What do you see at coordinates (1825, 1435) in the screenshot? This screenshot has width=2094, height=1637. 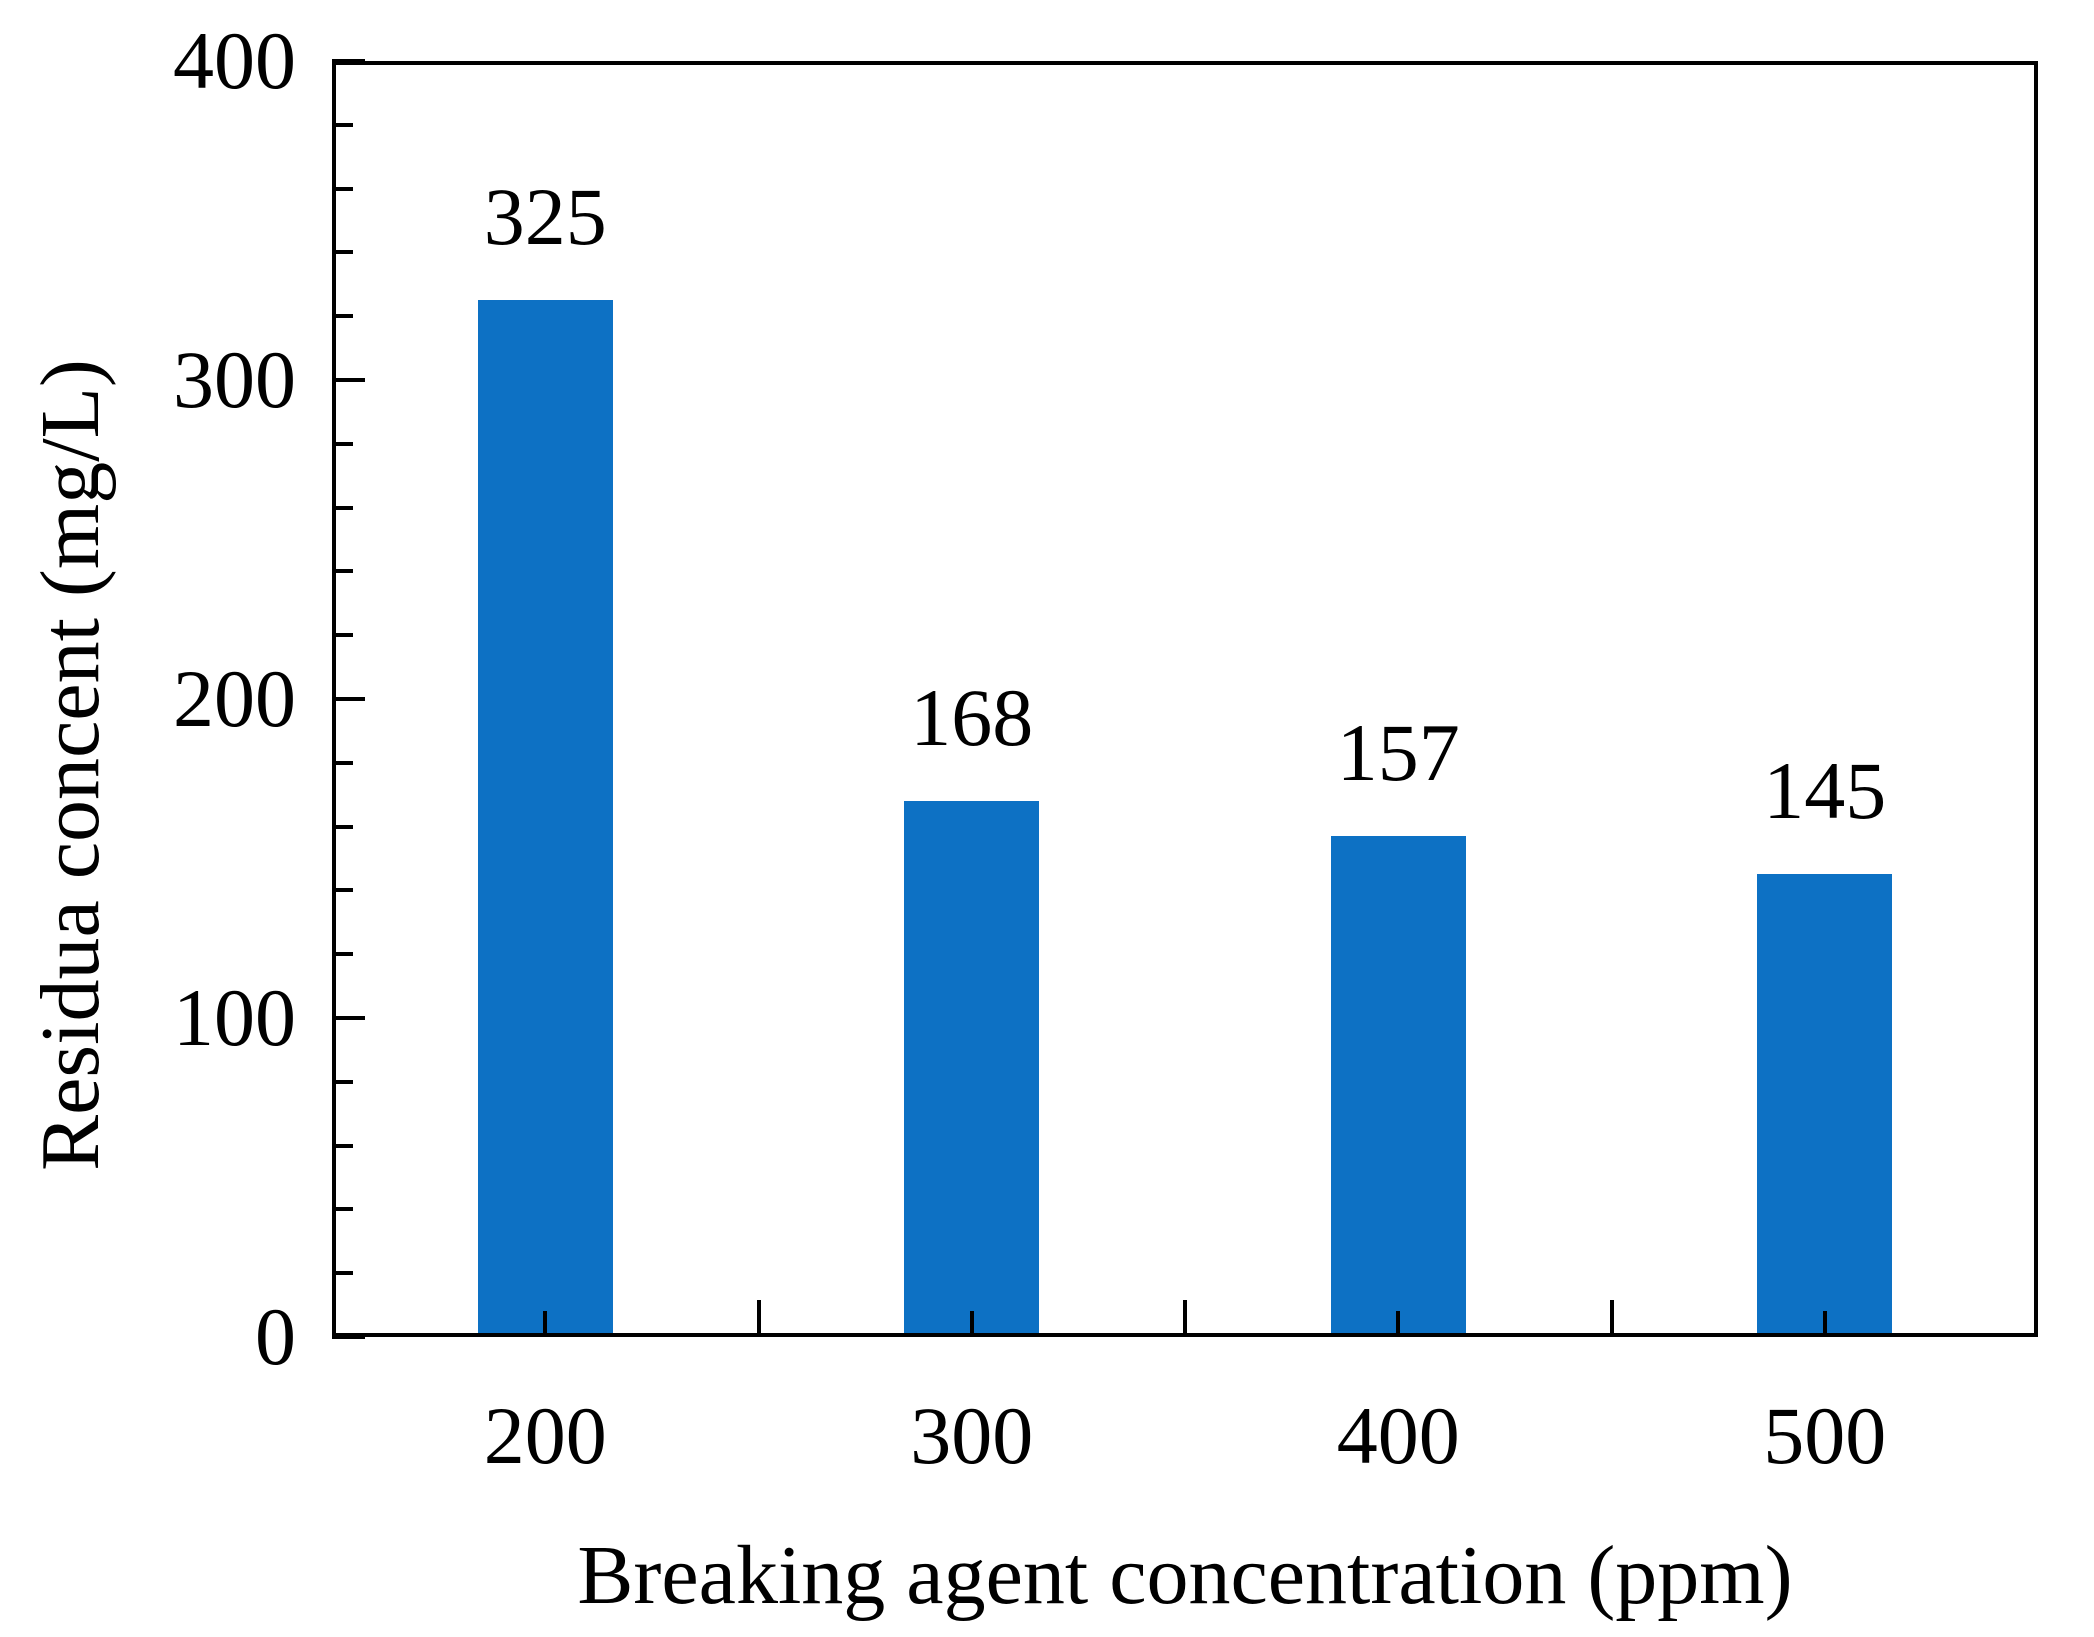 I see `x-tick-label: 500` at bounding box center [1825, 1435].